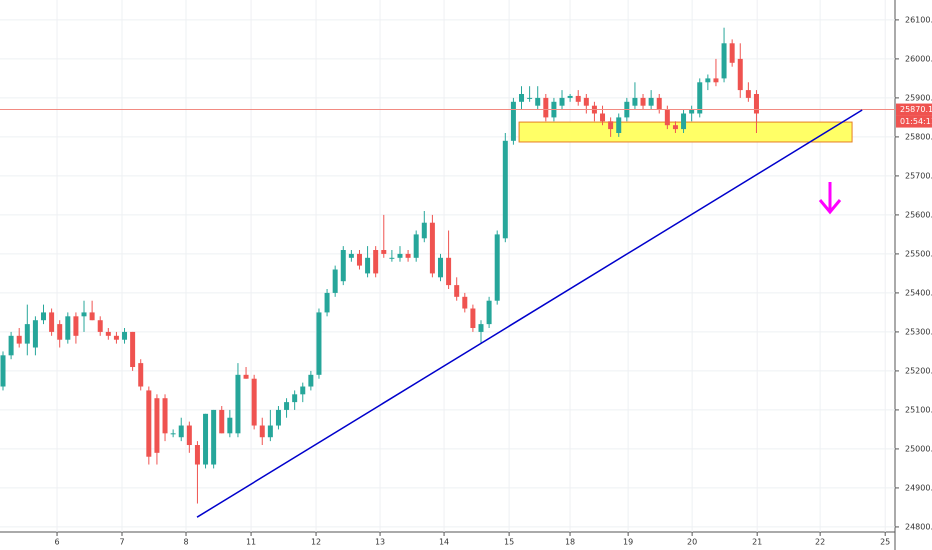 The image size is (932, 550). I want to click on y-tick-label: 24800.0, so click(918, 526).